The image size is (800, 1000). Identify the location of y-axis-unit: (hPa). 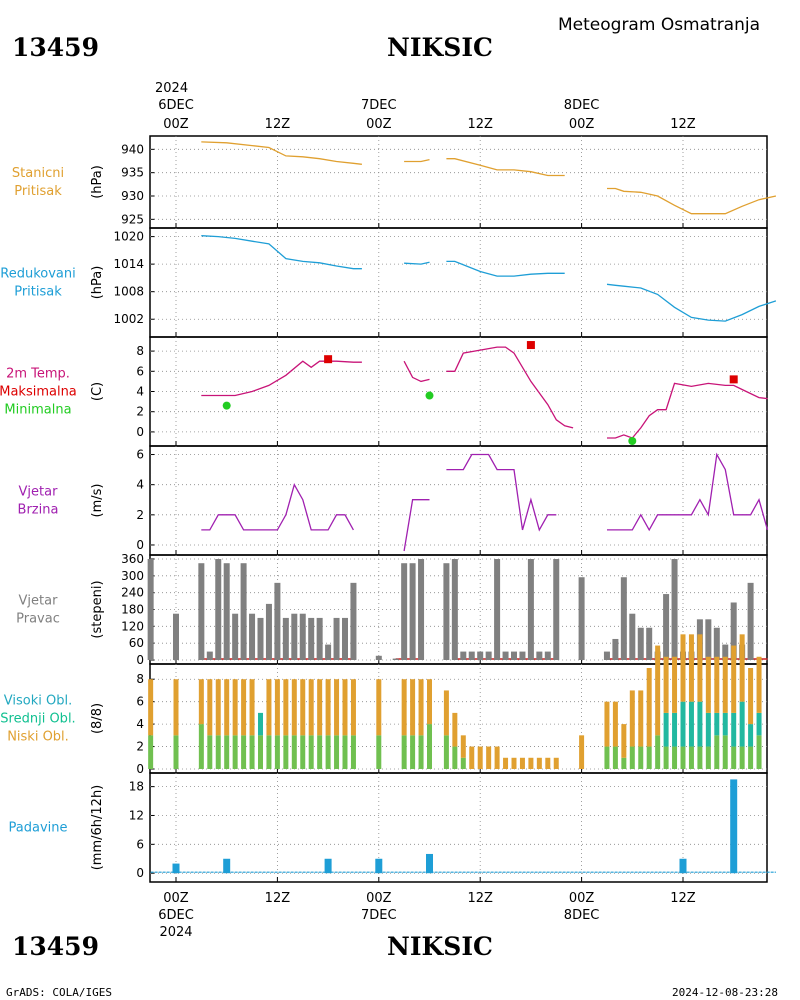
(97, 182).